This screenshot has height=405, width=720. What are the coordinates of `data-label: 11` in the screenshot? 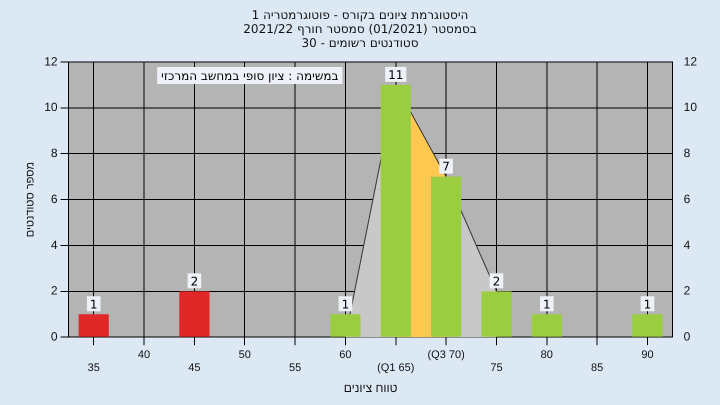 It's located at (396, 75).